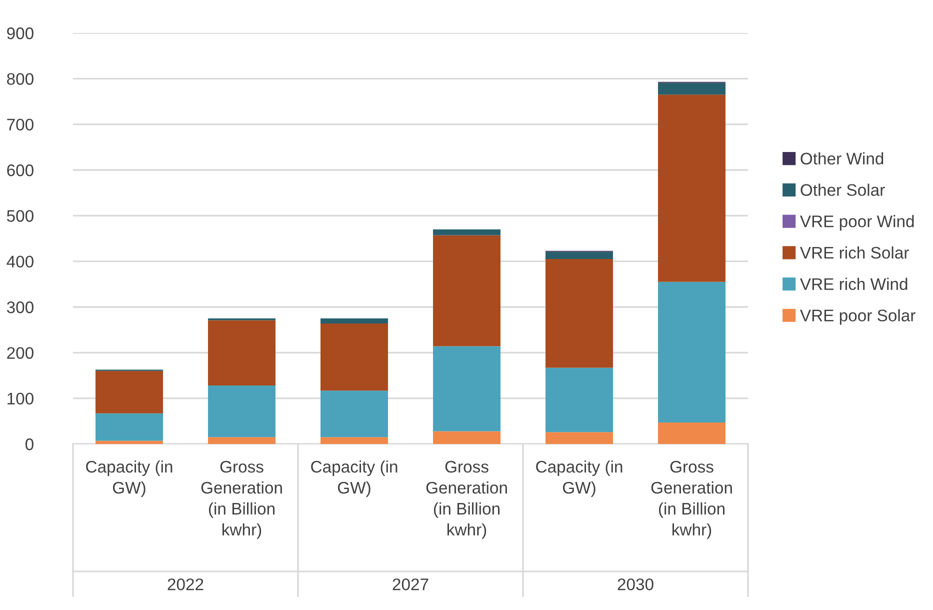 The width and height of the screenshot is (933, 610). Describe the element at coordinates (20, 262) in the screenshot. I see `y-tick-label: 400` at that location.